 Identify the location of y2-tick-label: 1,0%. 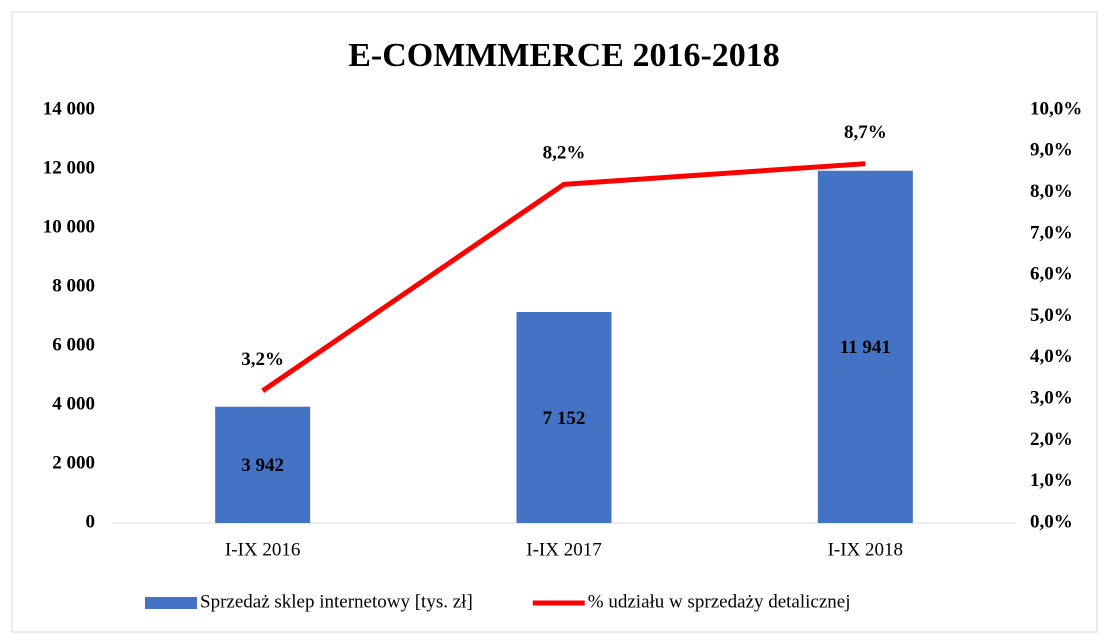
(1051, 480).